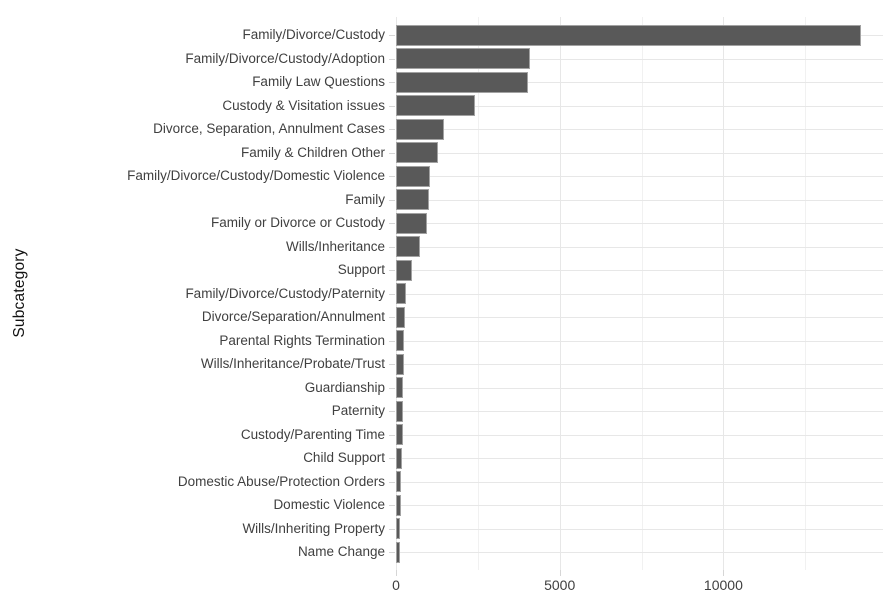 Image resolution: width=889 pixels, height=600 pixels. Describe the element at coordinates (560, 585) in the screenshot. I see `x-tick-label: 5000` at that location.